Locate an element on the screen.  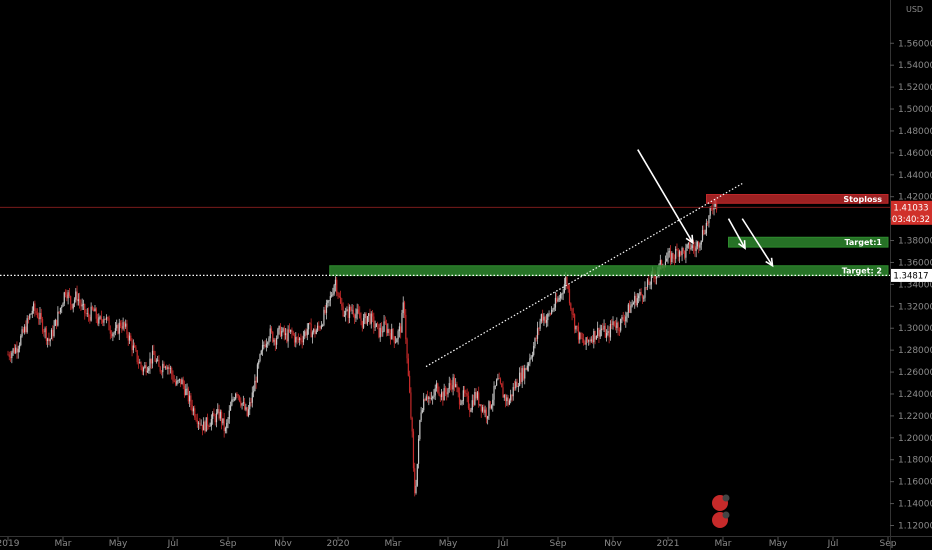
zone-stoploss is located at coordinates (797, 199).